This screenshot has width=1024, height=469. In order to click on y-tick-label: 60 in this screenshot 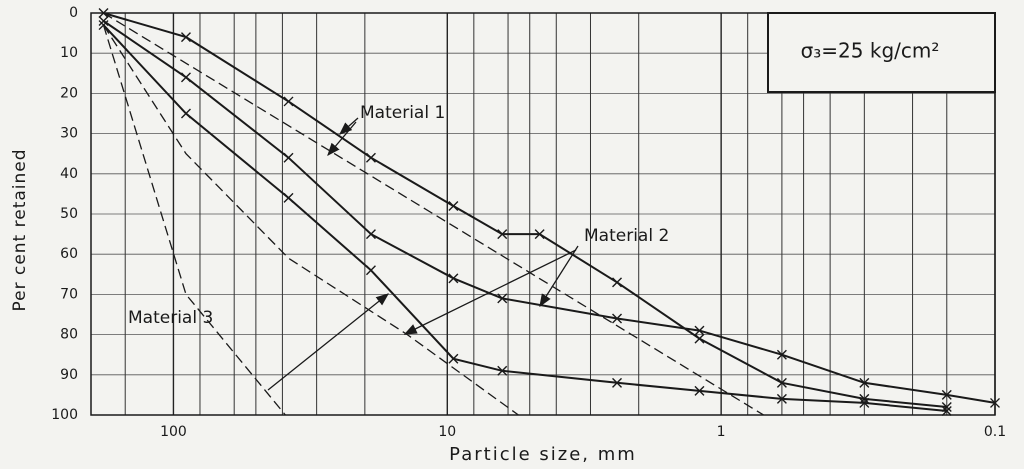, I will do `click(69, 254)`.